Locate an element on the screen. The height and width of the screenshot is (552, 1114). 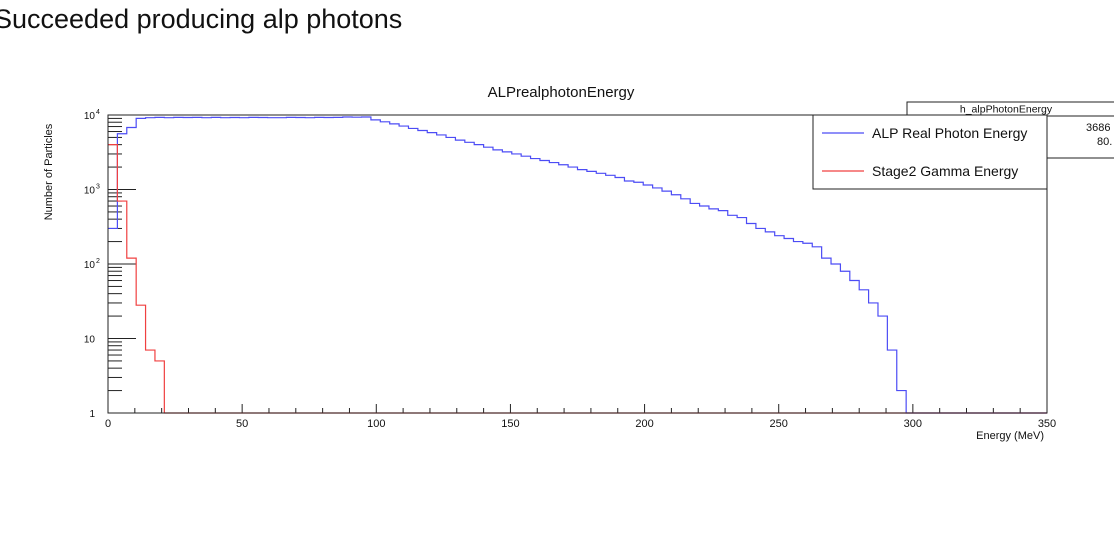
legend-entry-stage2: Stage2 Gamma Energy is located at coordinates (945, 171).